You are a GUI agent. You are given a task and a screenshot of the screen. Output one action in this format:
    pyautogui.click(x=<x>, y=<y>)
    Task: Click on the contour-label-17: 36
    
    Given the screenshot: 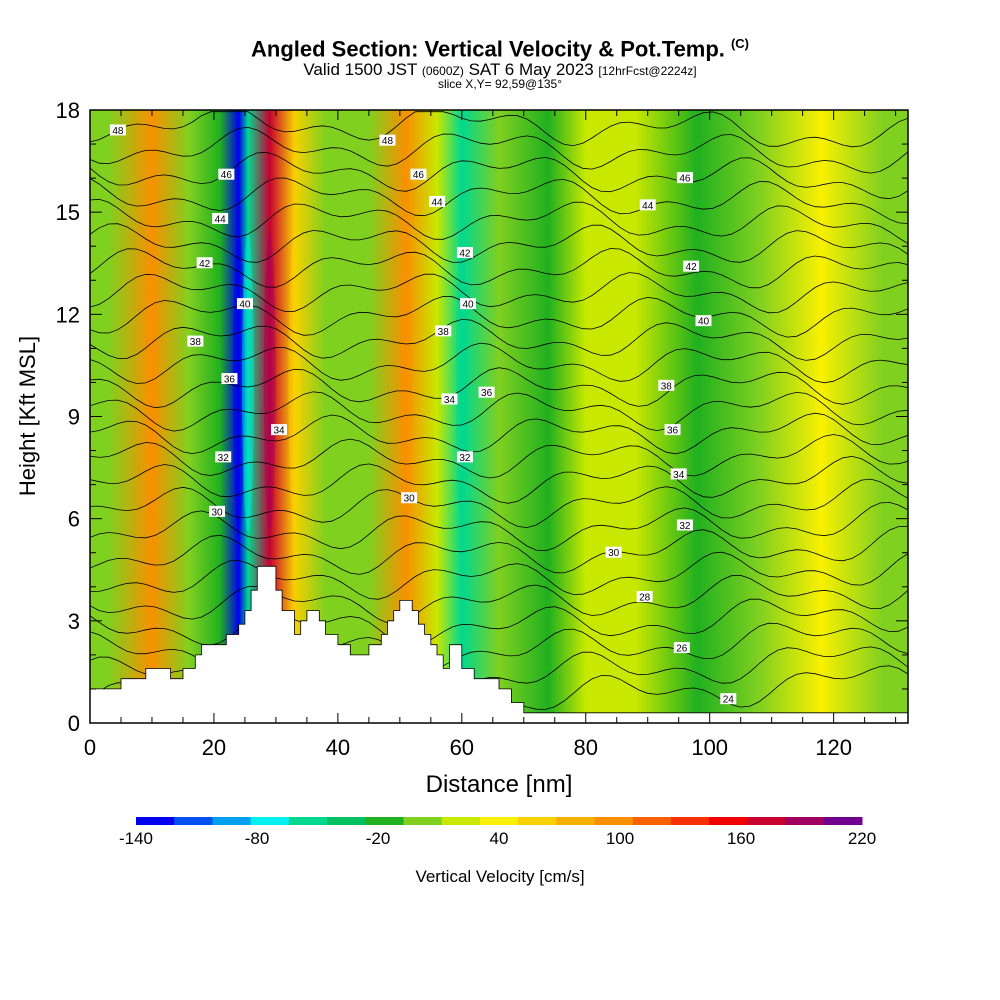 What is the action you would take?
    pyautogui.click(x=486, y=392)
    